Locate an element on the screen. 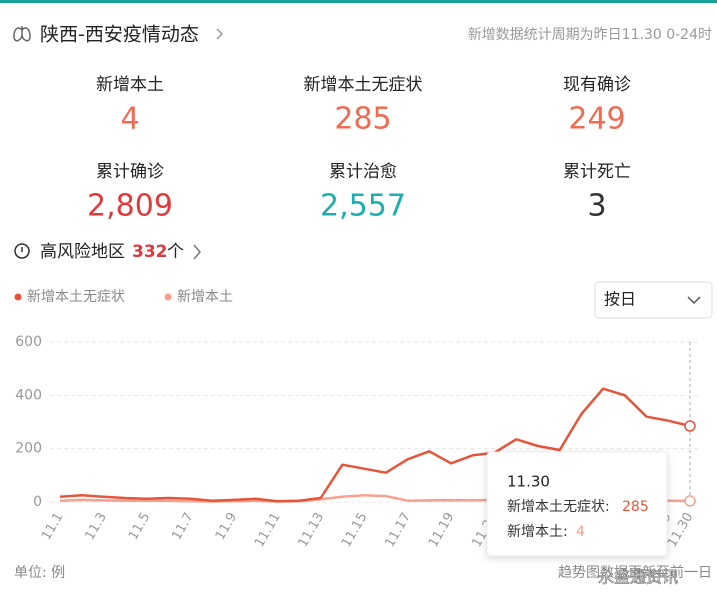 The height and width of the screenshot is (612, 717). top-border is located at coordinates (358, 1).